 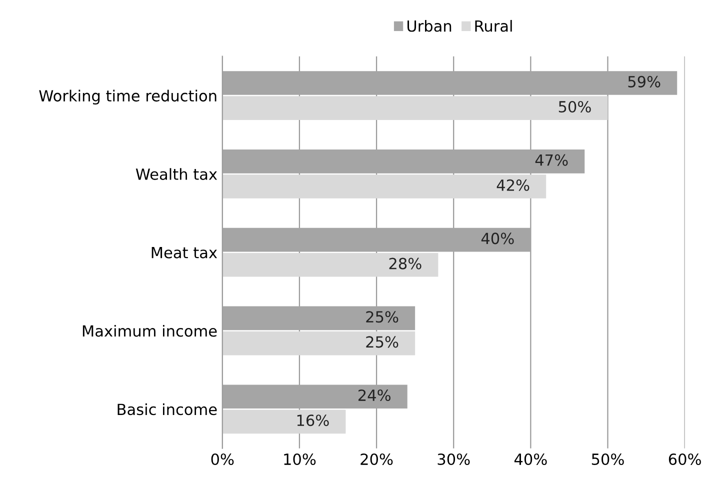 I want to click on data-label: 16%, so click(x=313, y=420).